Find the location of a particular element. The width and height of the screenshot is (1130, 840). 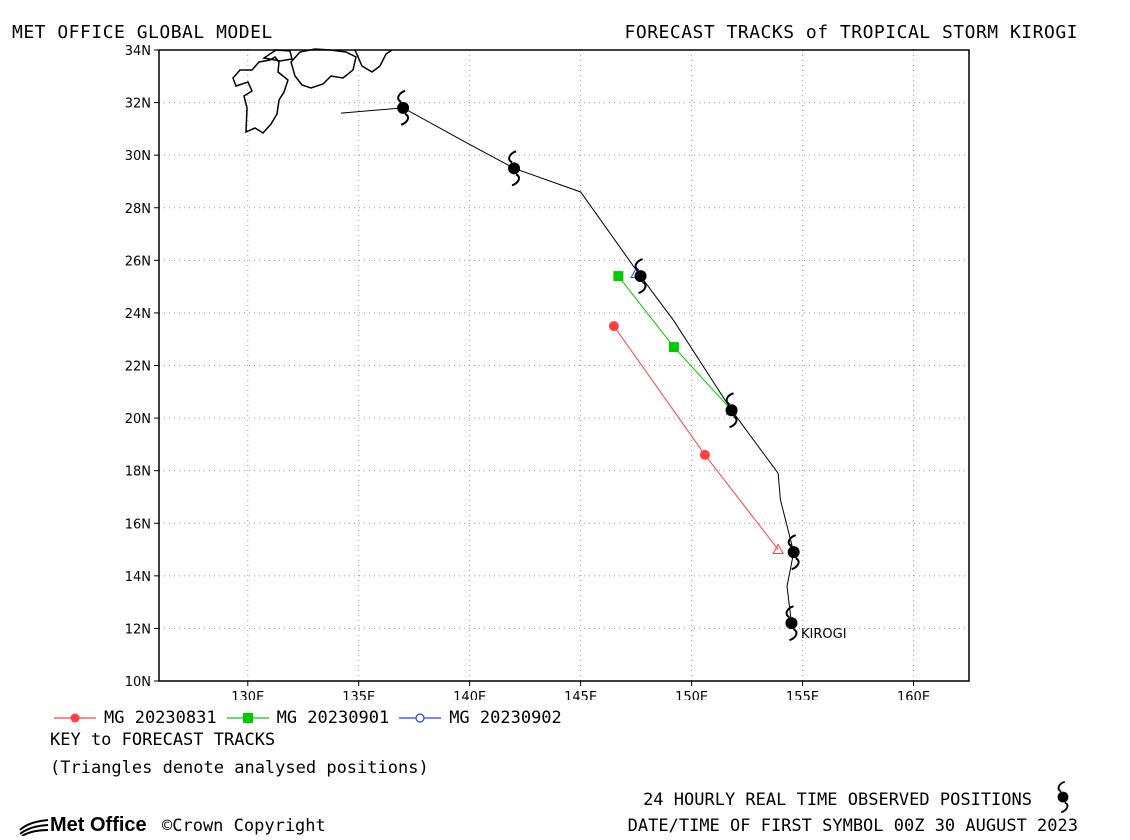

tick-label-y: 20N is located at coordinates (138, 419).